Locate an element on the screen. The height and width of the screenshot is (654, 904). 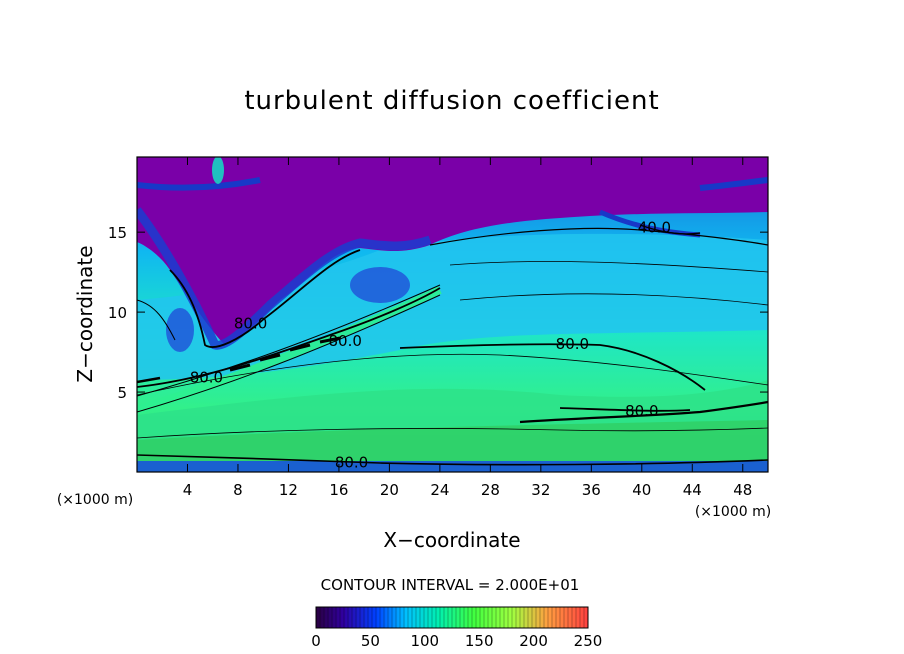
colorbar-tick-label: 150 is located at coordinates (479, 641).